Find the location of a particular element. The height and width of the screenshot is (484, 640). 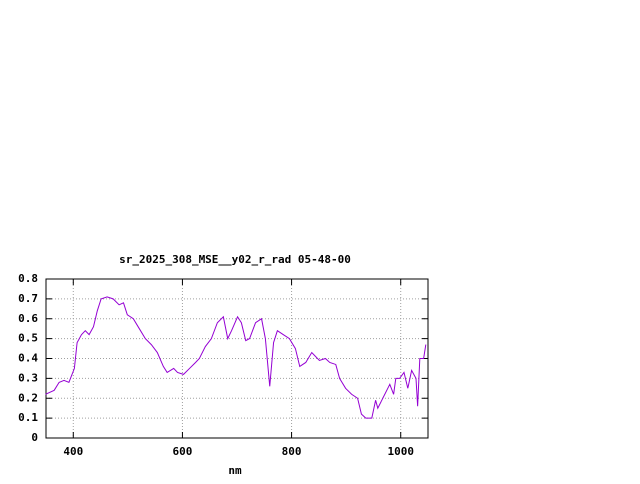

y-tick-label: 0.8 is located at coordinates (28, 278).